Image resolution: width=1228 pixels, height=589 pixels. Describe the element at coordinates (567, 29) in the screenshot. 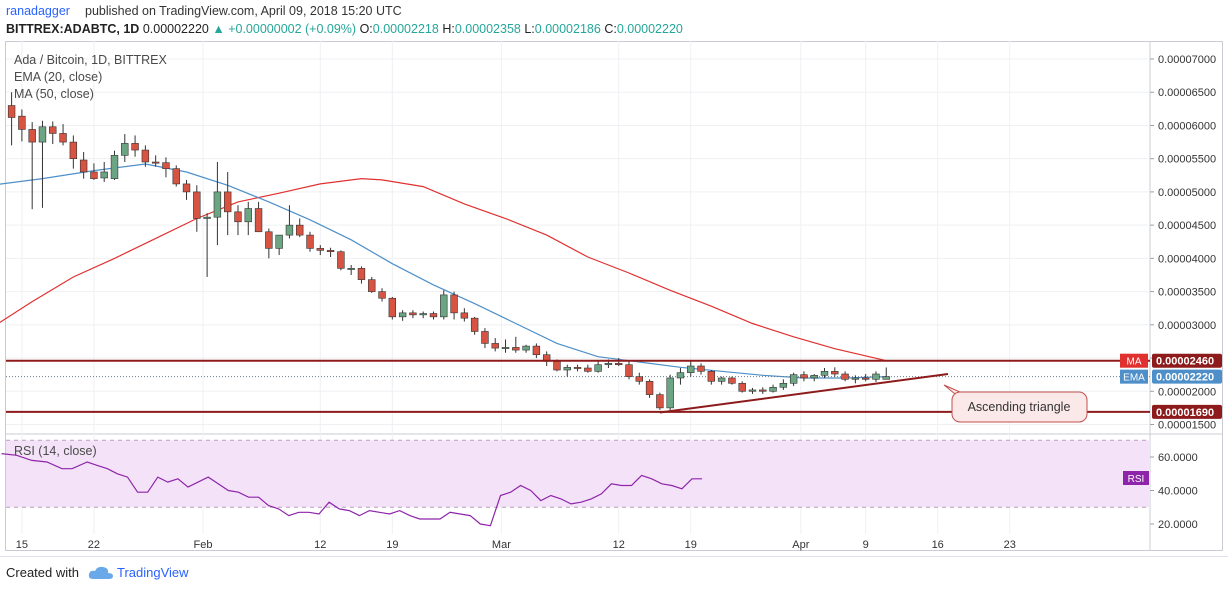

I see `low-value: 0.00002186` at that location.